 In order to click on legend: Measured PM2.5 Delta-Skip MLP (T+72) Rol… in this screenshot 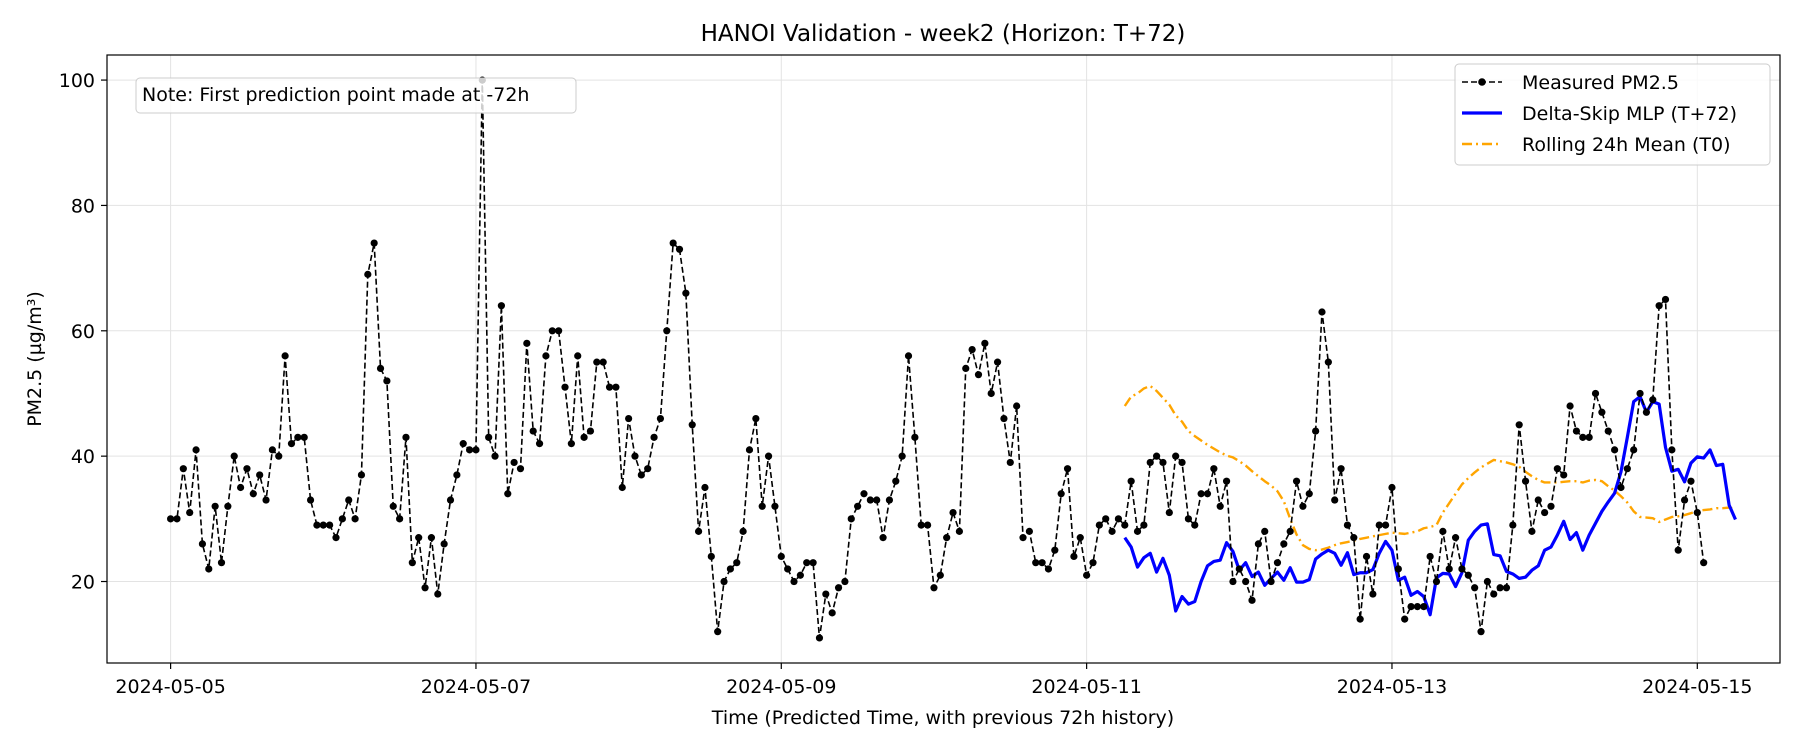, I will do `click(1612, 114)`.